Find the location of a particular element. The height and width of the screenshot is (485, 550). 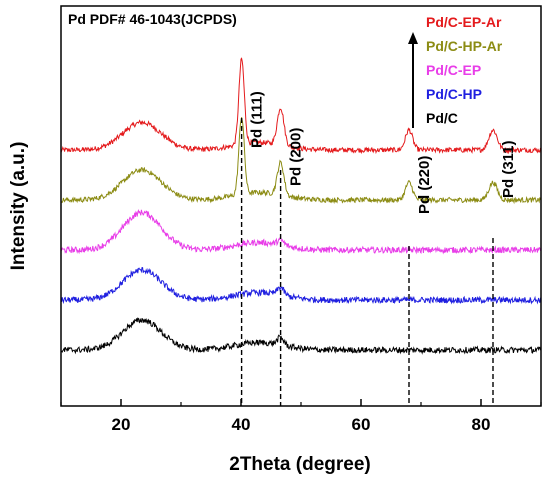

series-line-pd-c-hp is located at coordinates (301, 286).